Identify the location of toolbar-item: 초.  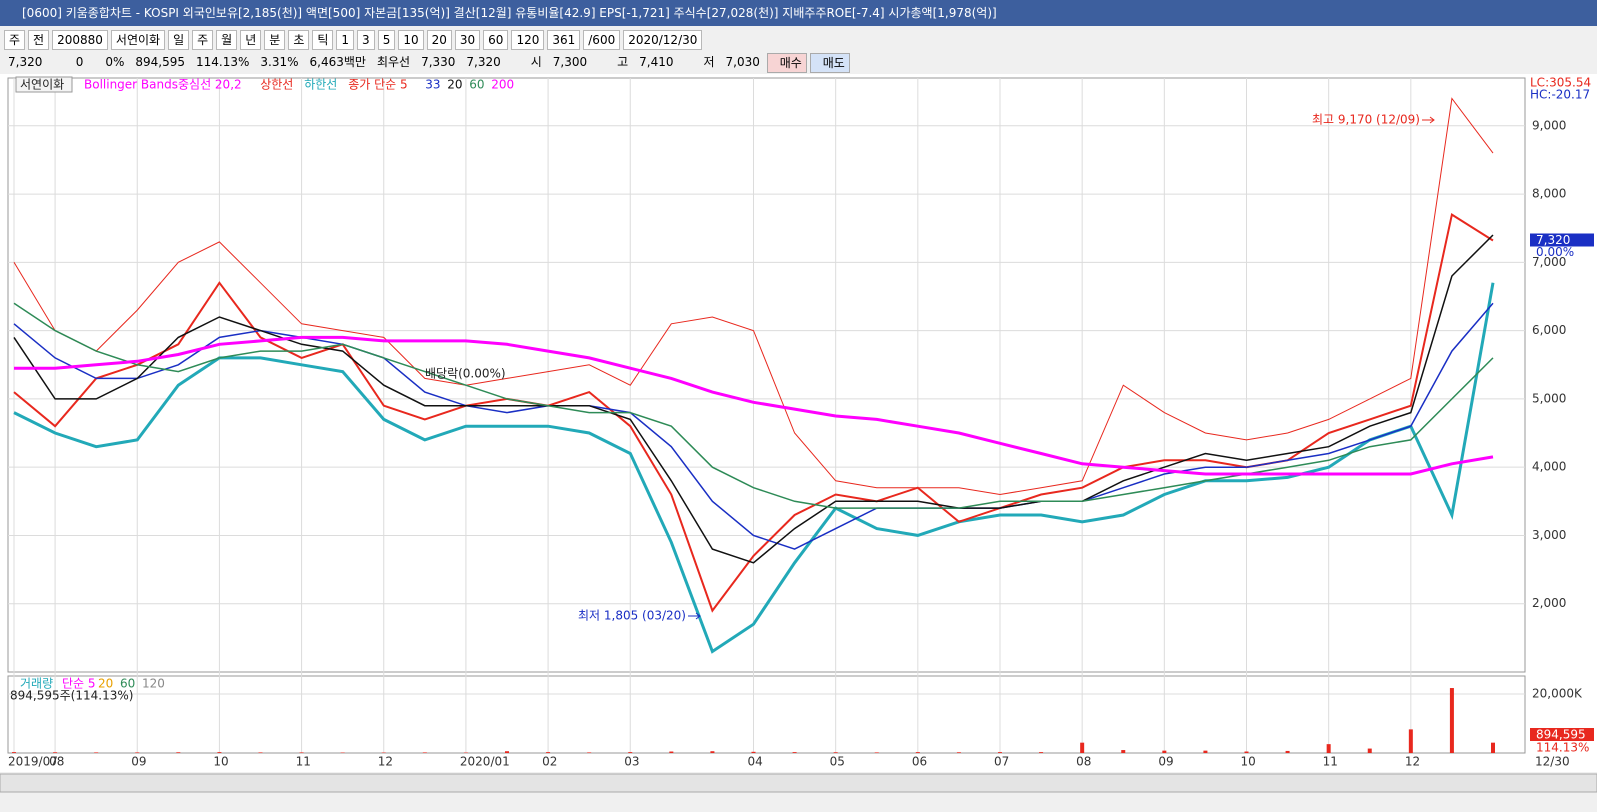
(299, 40).